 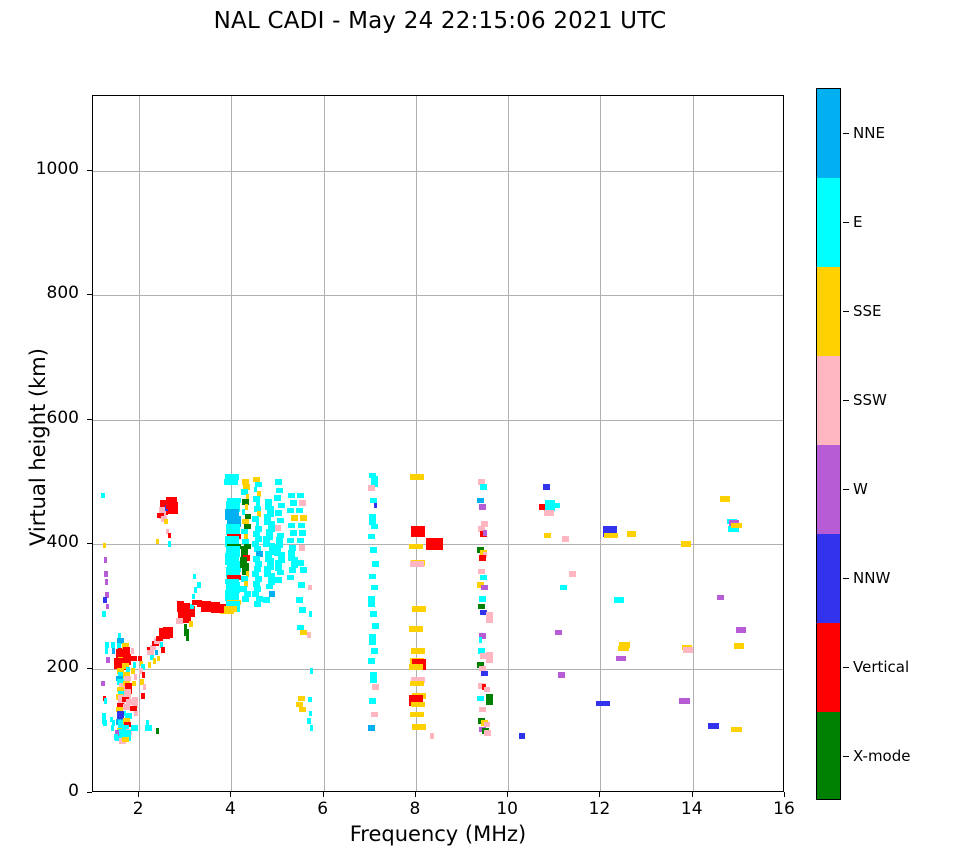 I want to click on x-axis-tick-label: 14, so click(x=691, y=809).